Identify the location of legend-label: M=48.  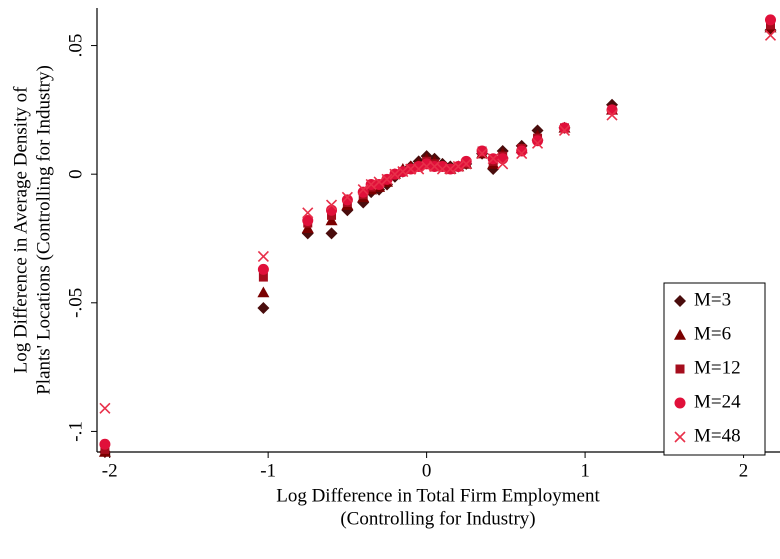
(717, 435).